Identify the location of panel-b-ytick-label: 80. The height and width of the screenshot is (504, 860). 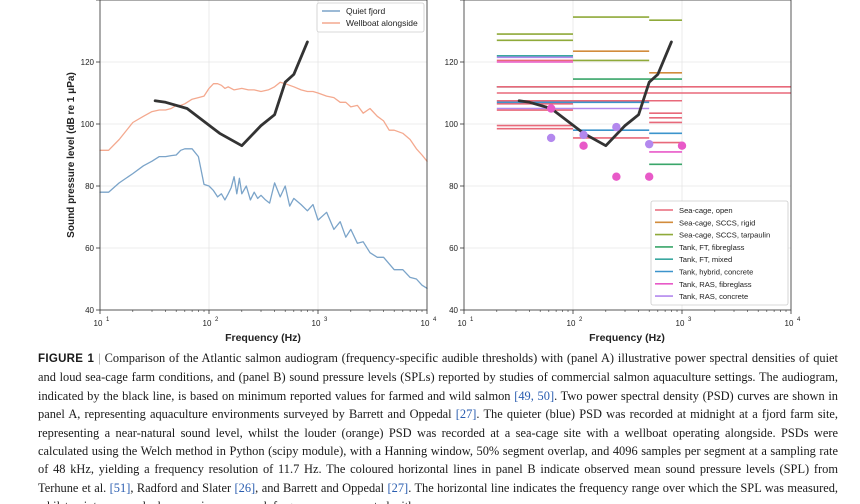
(453, 186).